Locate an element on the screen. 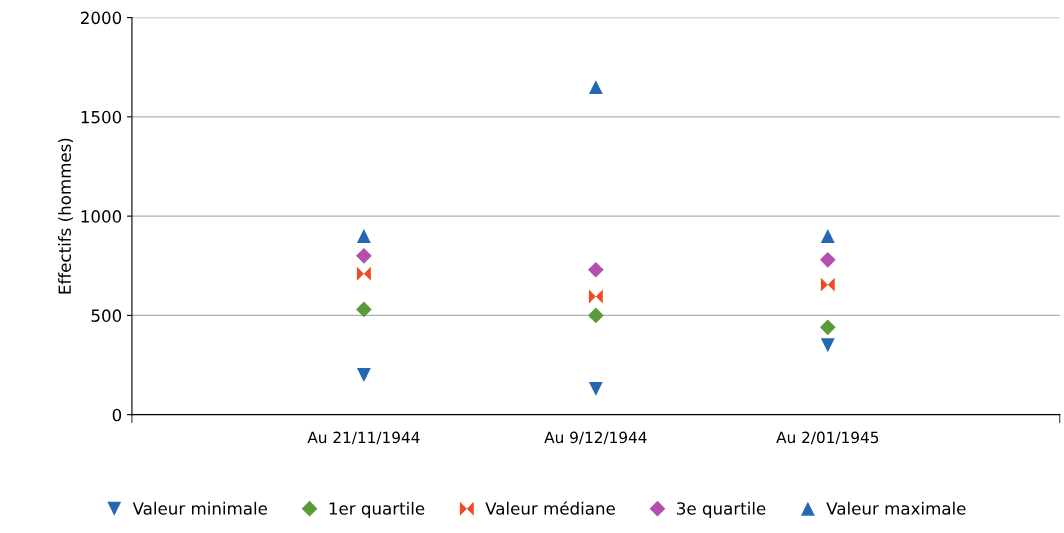 The image size is (1064, 533). legend-label: 1er quartile is located at coordinates (377, 509).